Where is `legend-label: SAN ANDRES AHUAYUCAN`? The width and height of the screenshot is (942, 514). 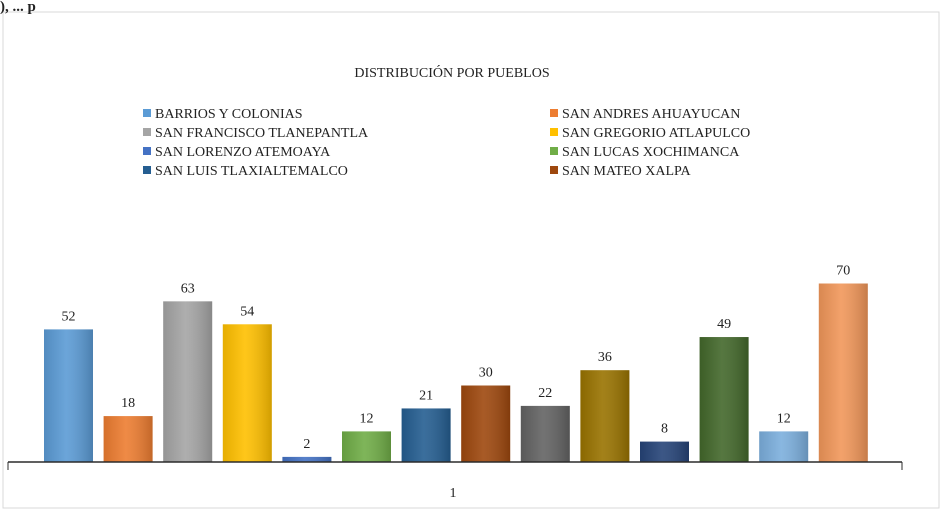 legend-label: SAN ANDRES AHUAYUCAN is located at coordinates (651, 114).